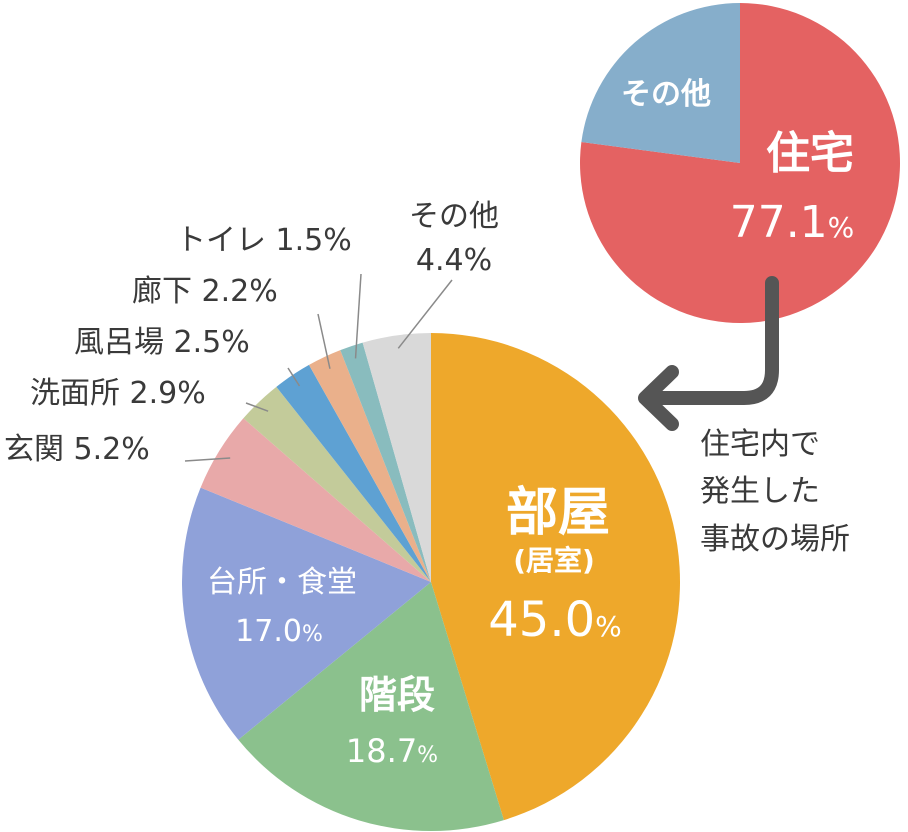 This screenshot has width=908, height=832. What do you see at coordinates (205, 291) in the screenshot?
I see `label-hallway: 廊下 2.2%` at bounding box center [205, 291].